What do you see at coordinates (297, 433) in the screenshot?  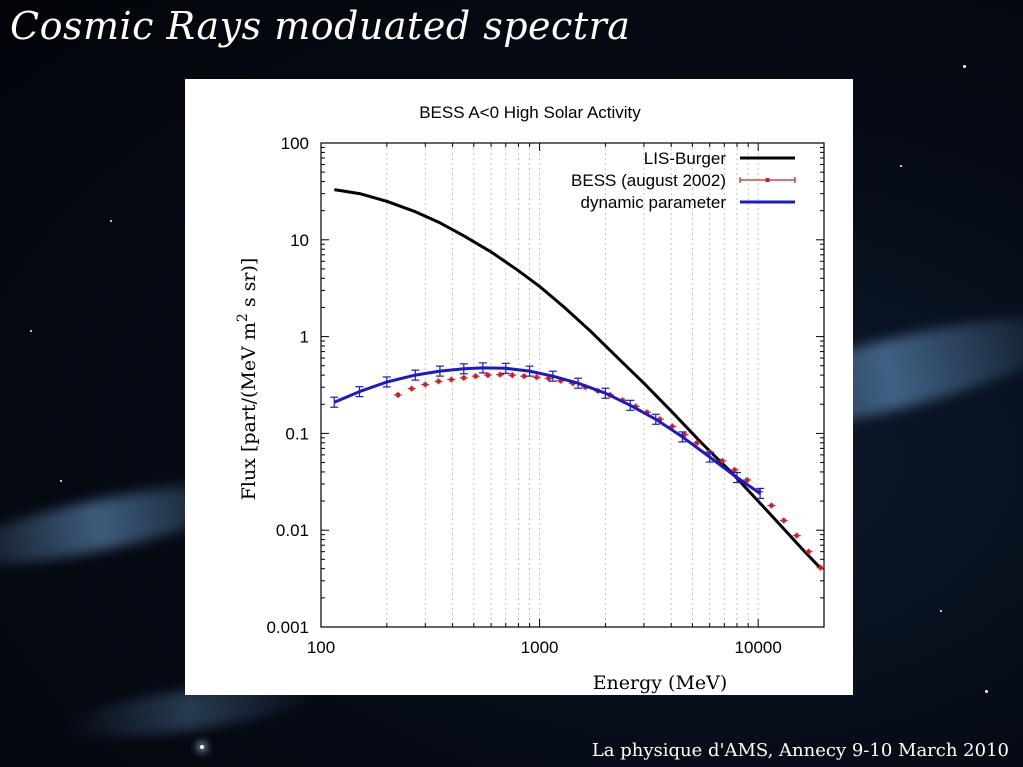 I see `y-tick-label: 0.1` at bounding box center [297, 433].